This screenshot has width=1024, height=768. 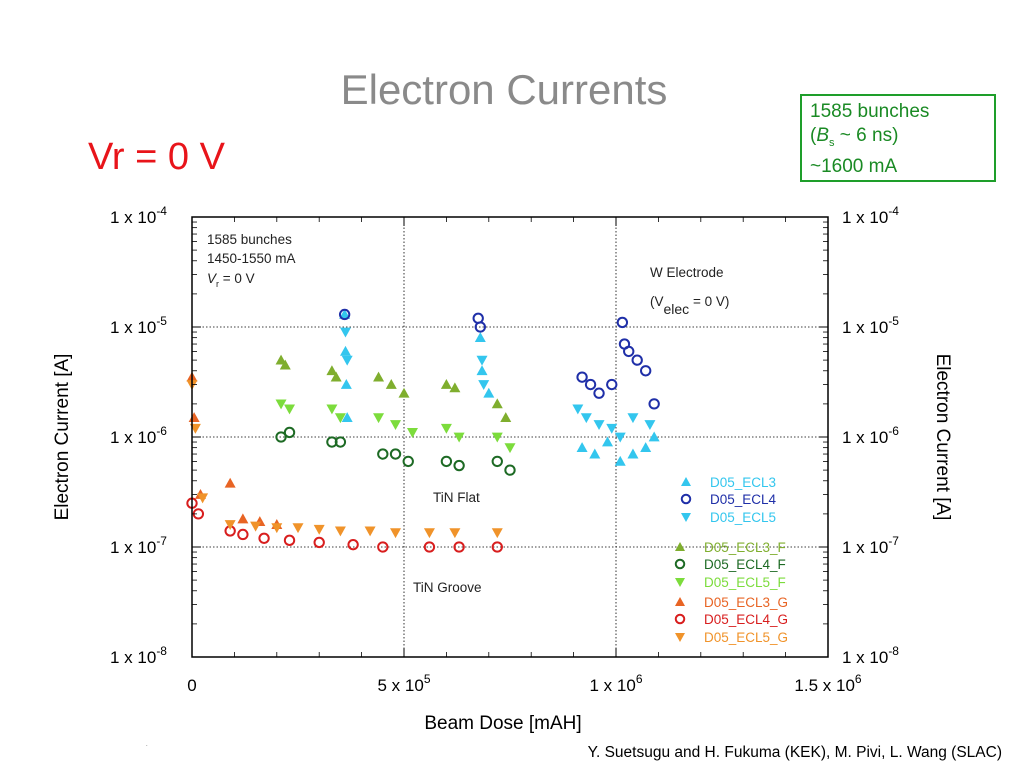 I want to click on note-line3: Vr = 0 V, so click(x=231, y=280).